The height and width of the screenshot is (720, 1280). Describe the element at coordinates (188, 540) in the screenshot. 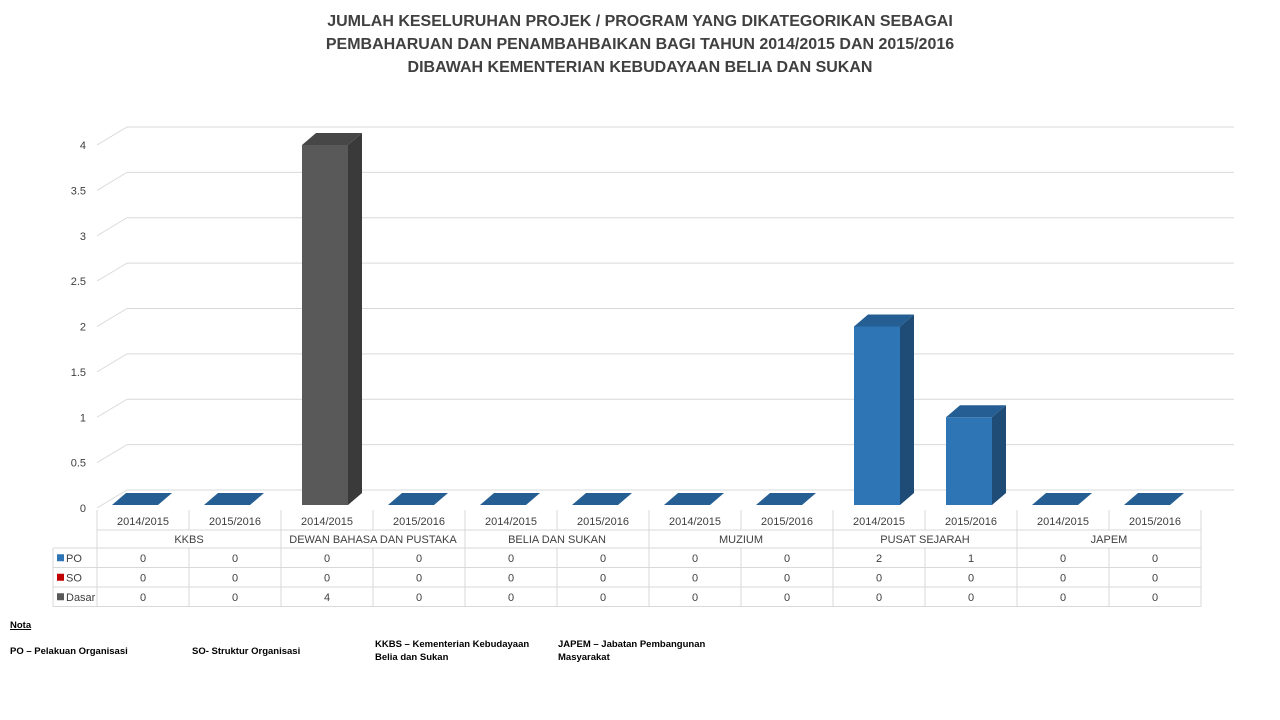

I see `x-group-label: KKBS` at that location.